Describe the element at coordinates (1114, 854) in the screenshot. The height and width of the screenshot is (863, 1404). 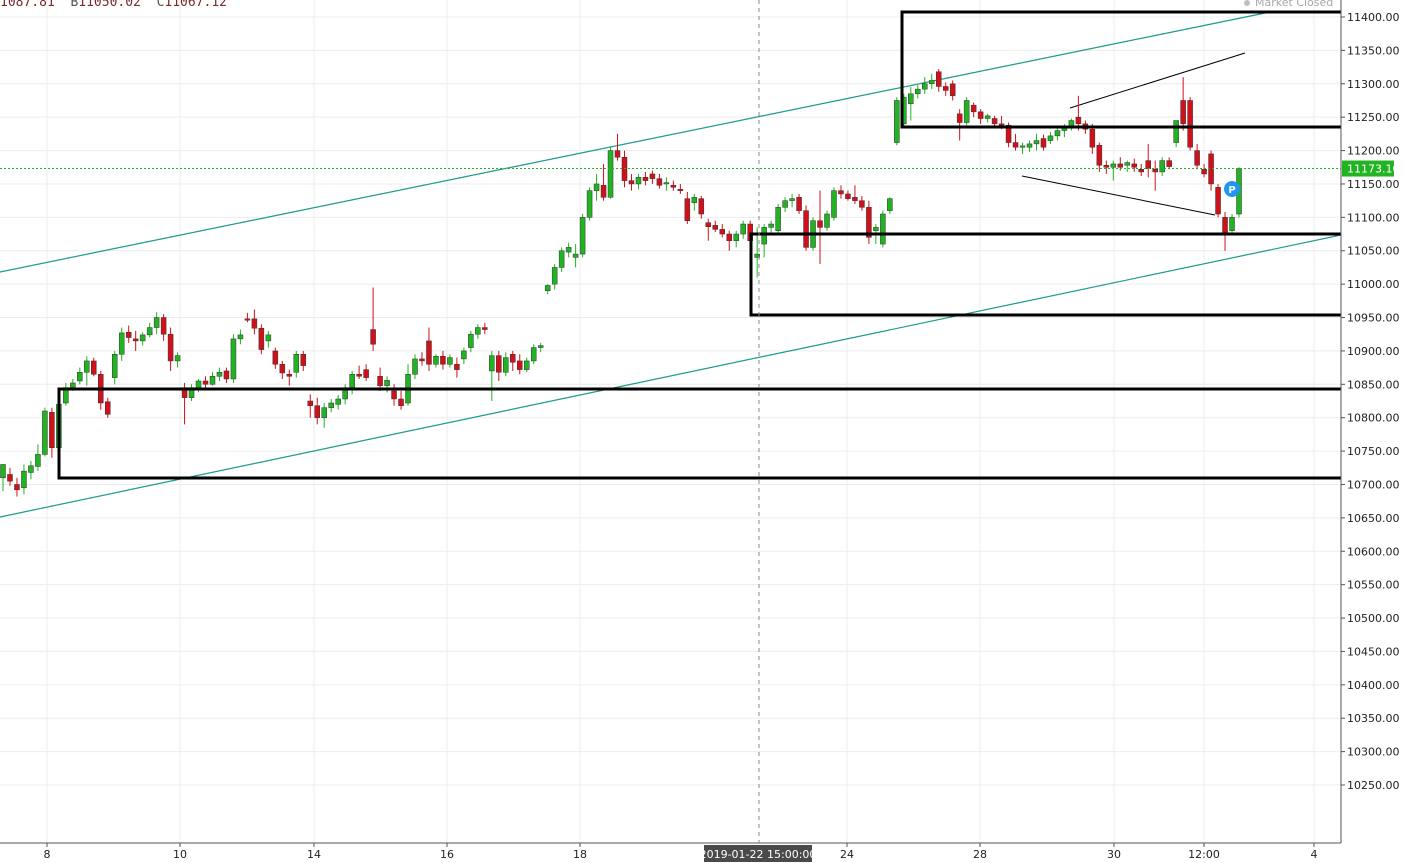
I see `time-tick-label: 30` at that location.